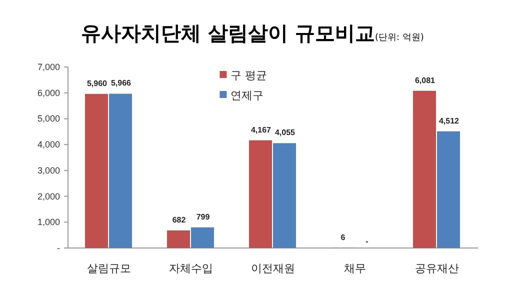 Image resolution: width=505 pixels, height=294 pixels. I want to click on data-label: 6,081, so click(425, 80).